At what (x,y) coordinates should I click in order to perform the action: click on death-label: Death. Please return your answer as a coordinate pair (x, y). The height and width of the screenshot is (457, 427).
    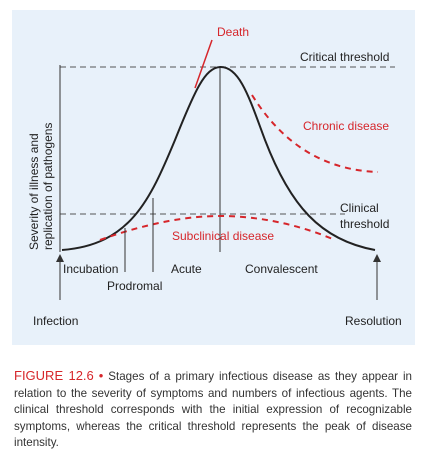
    Looking at the image, I should click on (233, 32).